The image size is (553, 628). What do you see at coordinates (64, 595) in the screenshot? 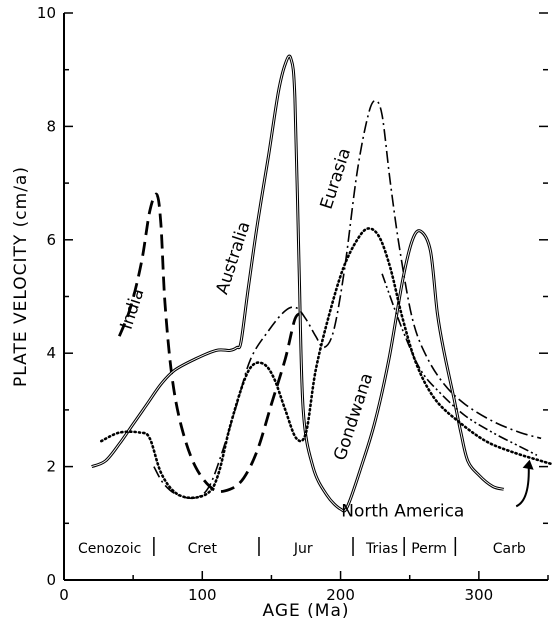
I see `x-tick-label: 0` at bounding box center [64, 595].